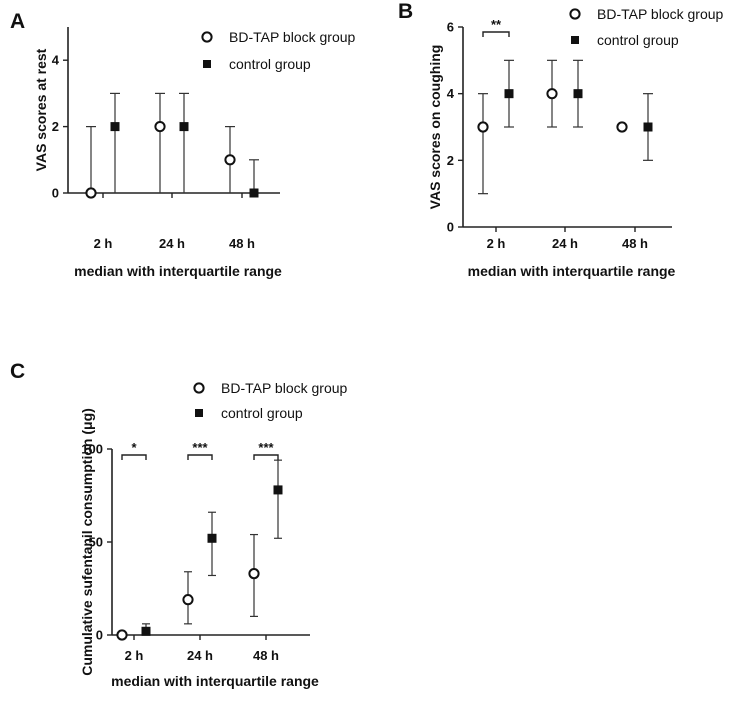 The height and width of the screenshot is (706, 750). Describe the element at coordinates (405, 11) in the screenshot. I see `panel-letter: B` at that location.